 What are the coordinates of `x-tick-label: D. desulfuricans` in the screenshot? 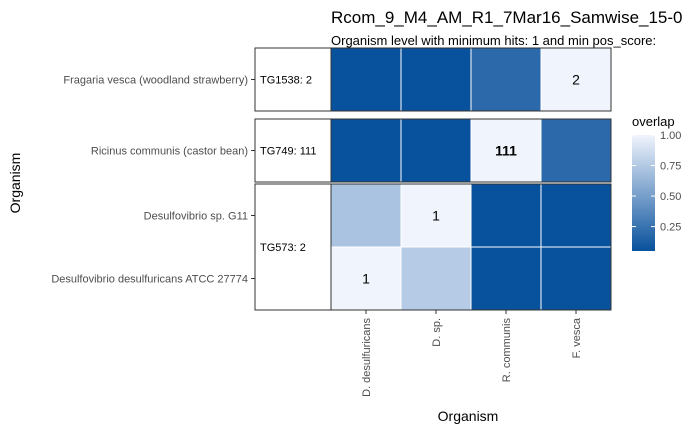 It's located at (367, 357).